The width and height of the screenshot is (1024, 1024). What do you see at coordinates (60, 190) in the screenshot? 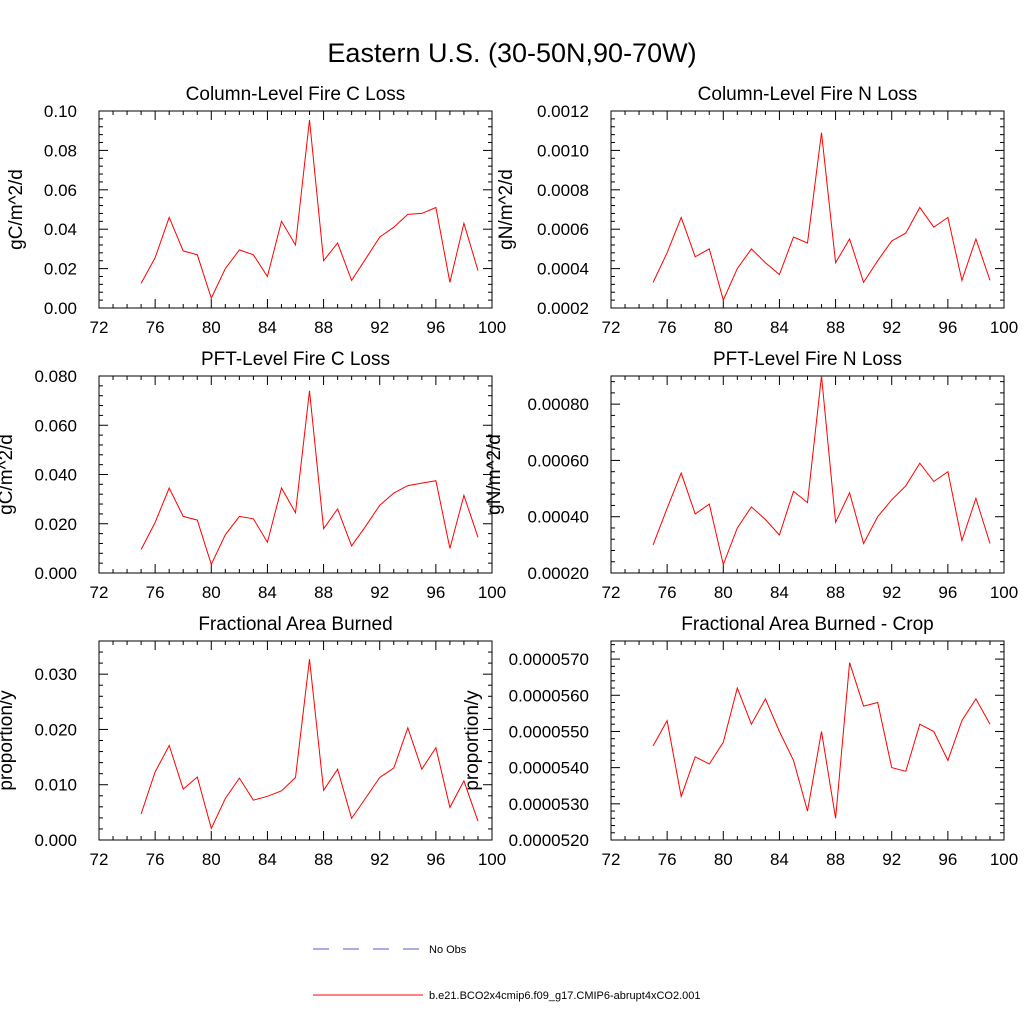
I see `y-tick-label: 0.06` at bounding box center [60, 190].